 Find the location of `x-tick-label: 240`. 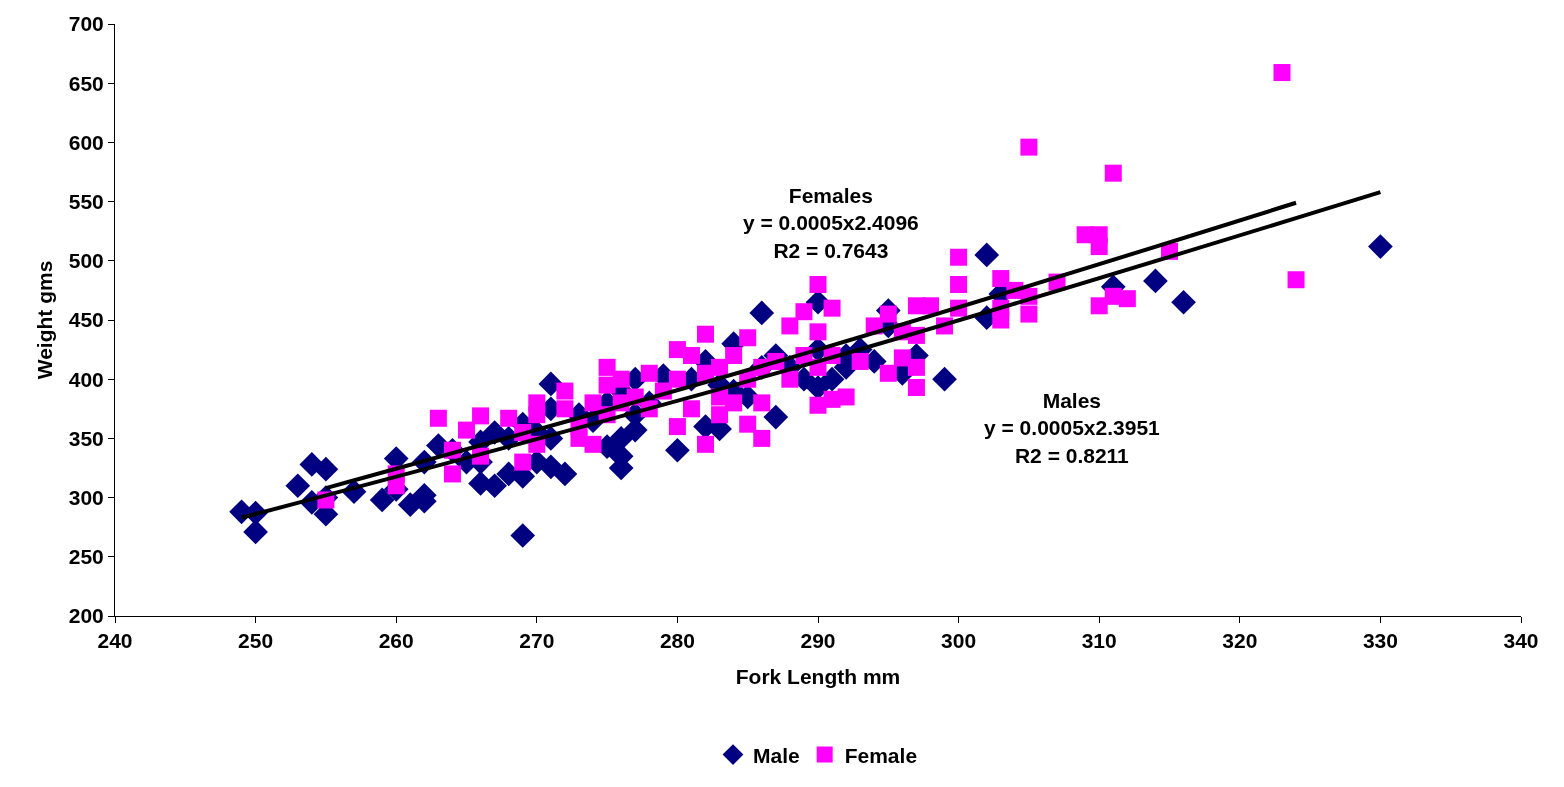

x-tick-label: 240 is located at coordinates (115, 641).